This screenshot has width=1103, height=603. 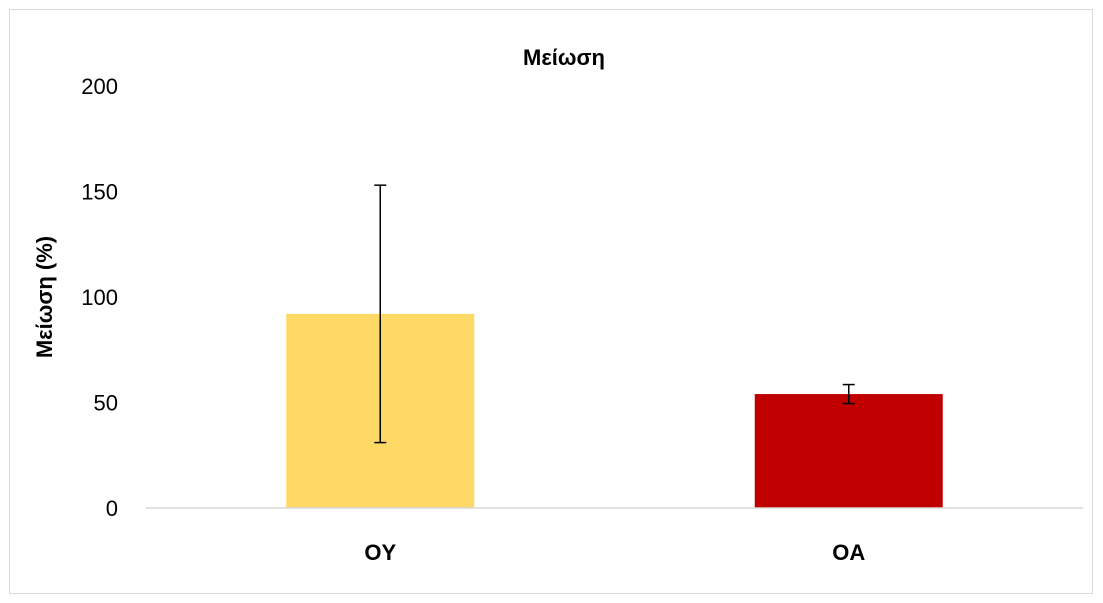 I want to click on y-tick-label: 0, so click(x=112, y=508).